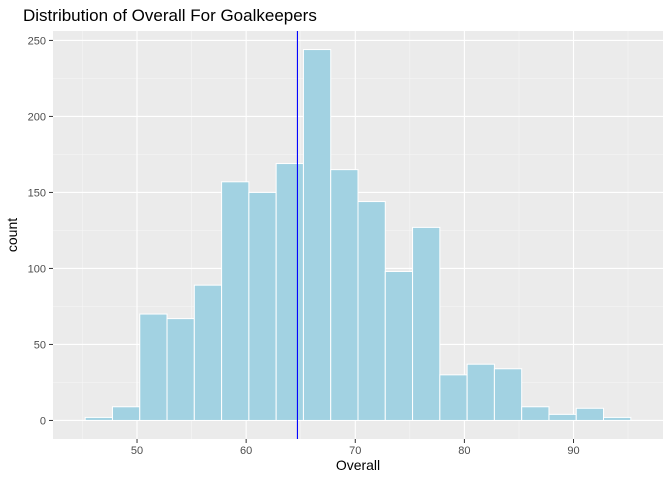 This screenshot has height=480, width=672. I want to click on x-axis: 50 60 70 80 90, so click(355, 448).